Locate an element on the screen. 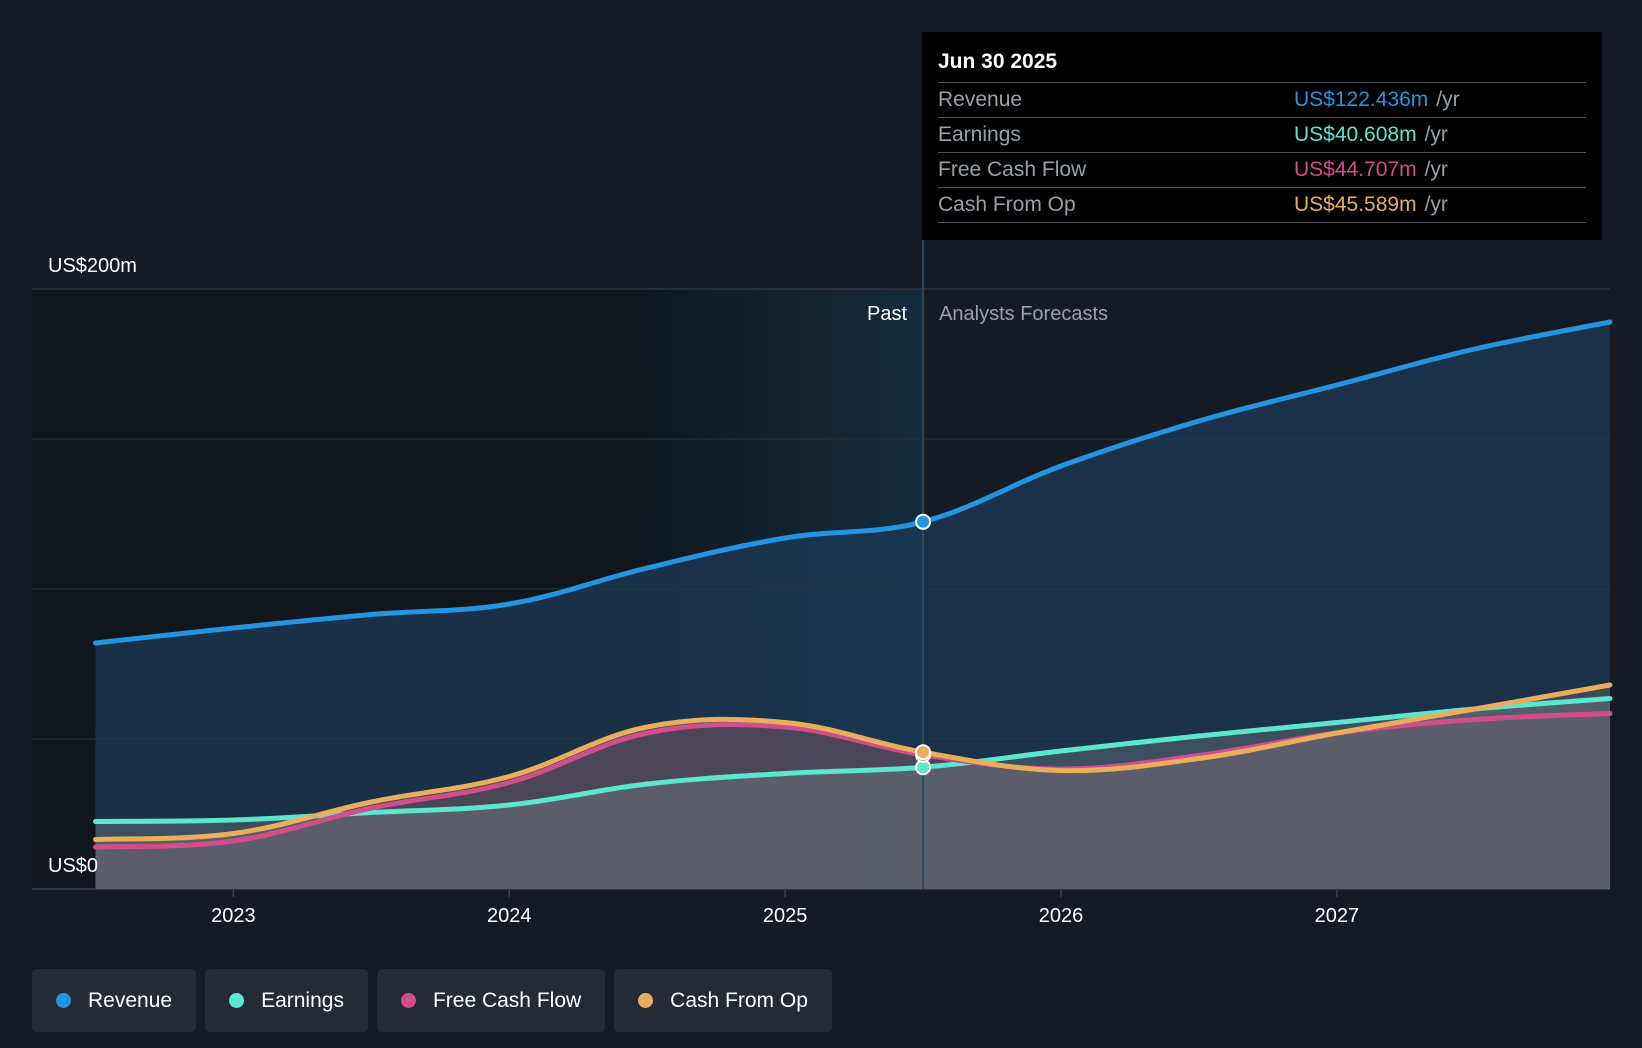 This screenshot has height=1048, width=1642. tooltip-row-revenue: Revenue US$122.436m /yr is located at coordinates (1262, 99).